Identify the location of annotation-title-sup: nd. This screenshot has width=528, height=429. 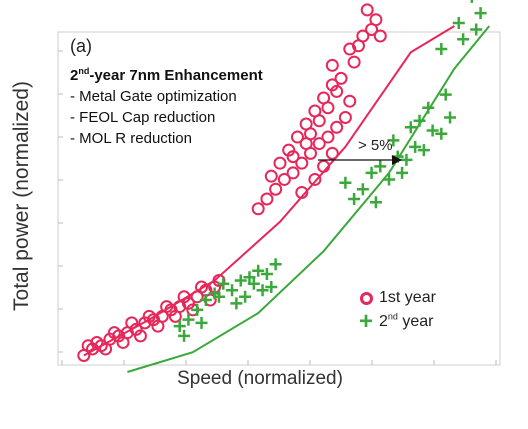
(84, 71).